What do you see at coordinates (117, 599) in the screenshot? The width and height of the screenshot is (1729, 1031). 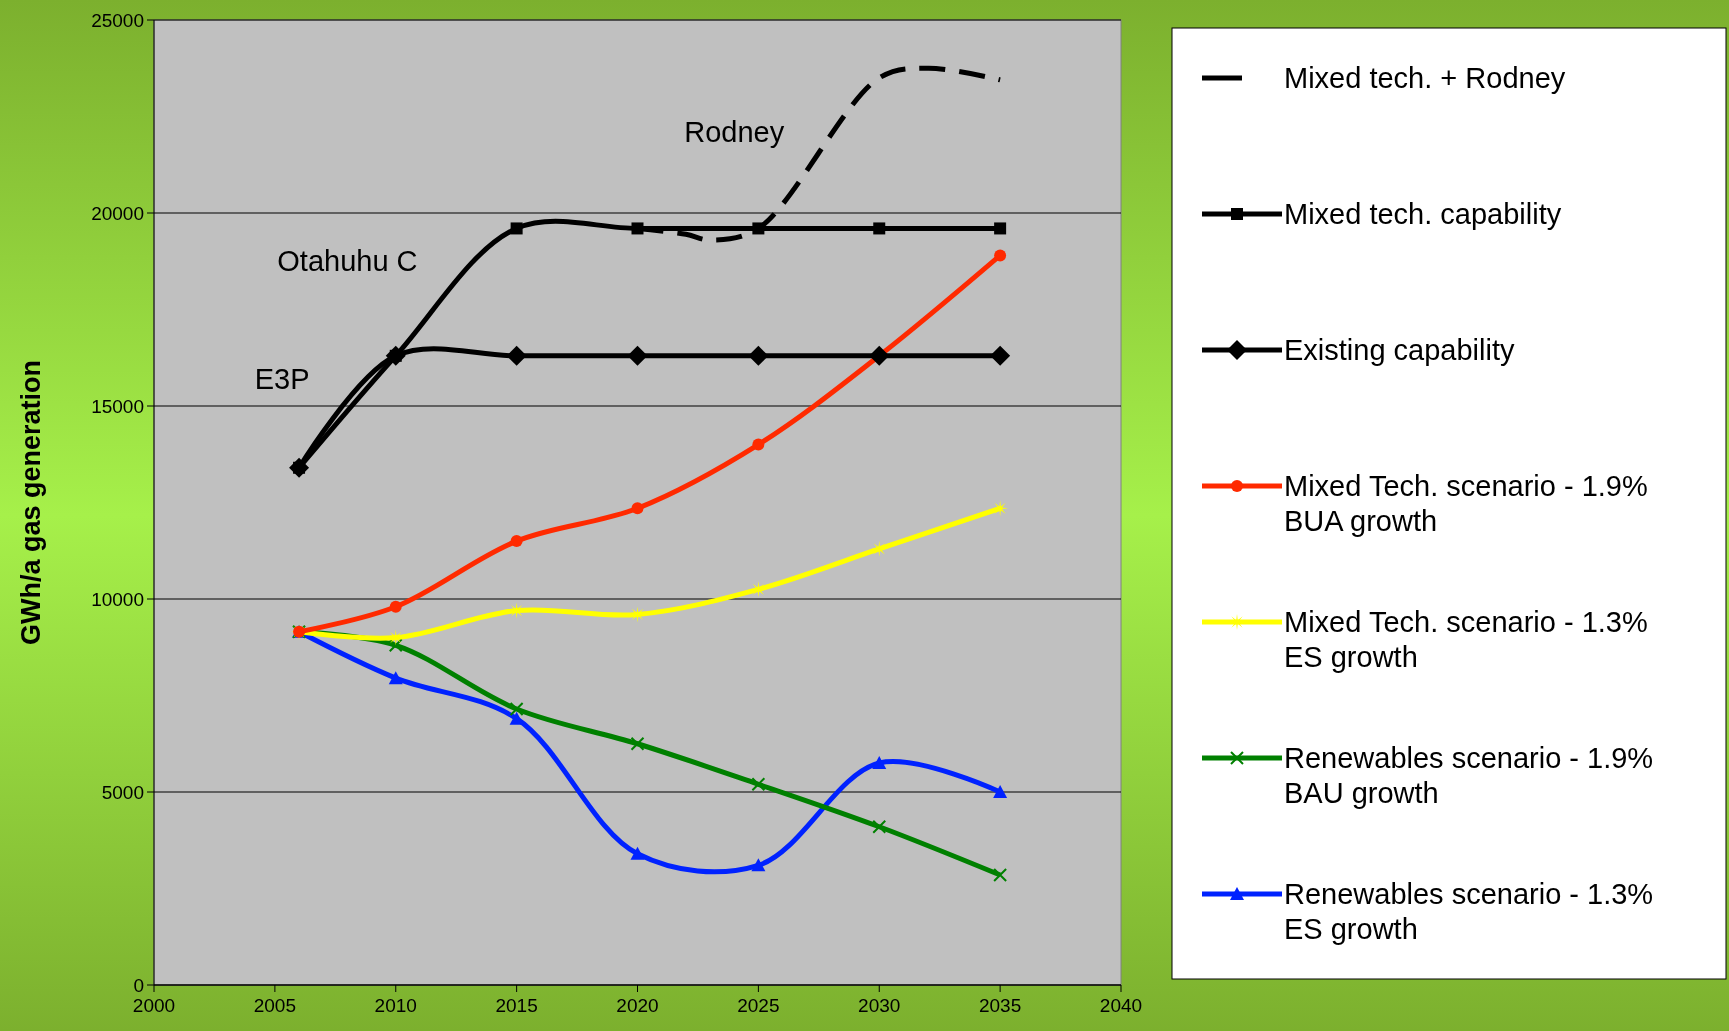 I see `y-tick-label: 10000` at bounding box center [117, 599].